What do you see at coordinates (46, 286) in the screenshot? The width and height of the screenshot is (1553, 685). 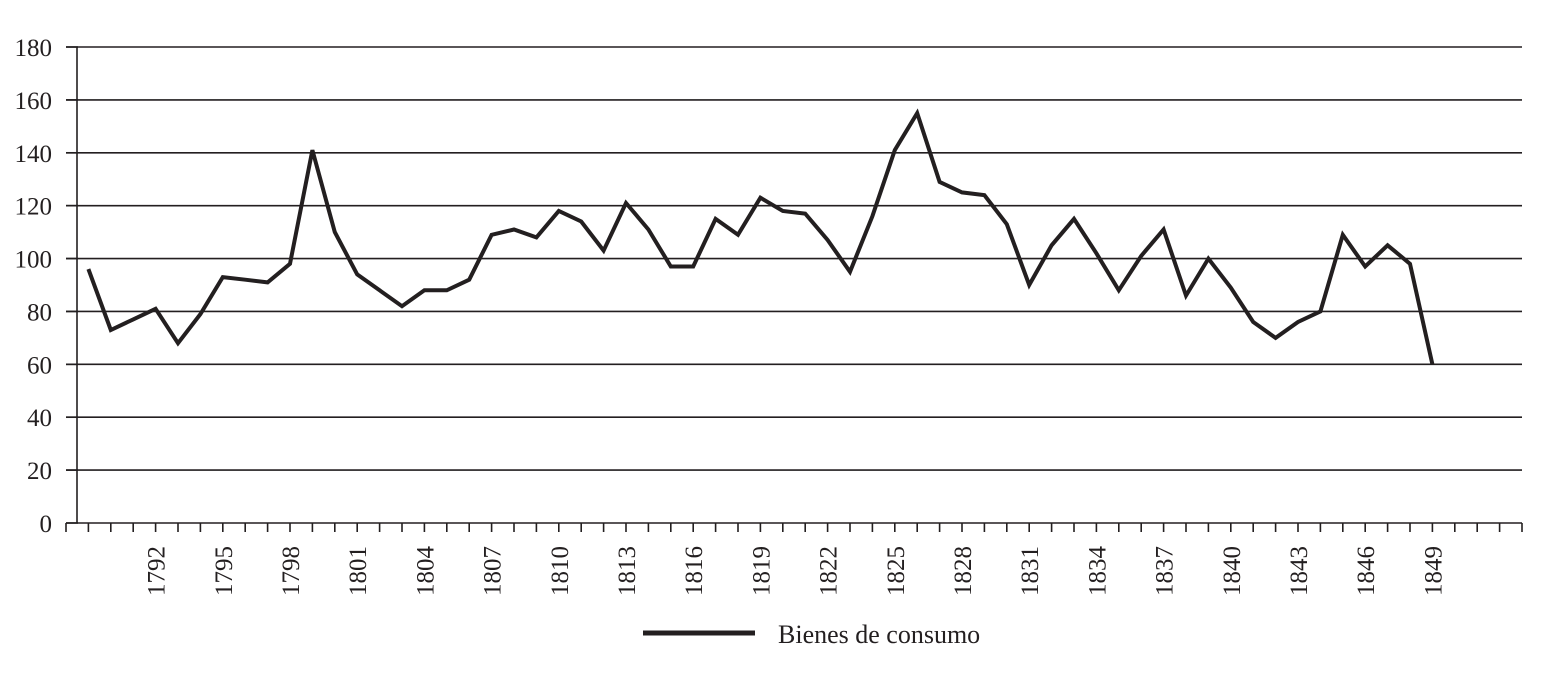 I see `y-axis-ticks: 0 20 40 60 80 100 120 140 160 180` at bounding box center [46, 286].